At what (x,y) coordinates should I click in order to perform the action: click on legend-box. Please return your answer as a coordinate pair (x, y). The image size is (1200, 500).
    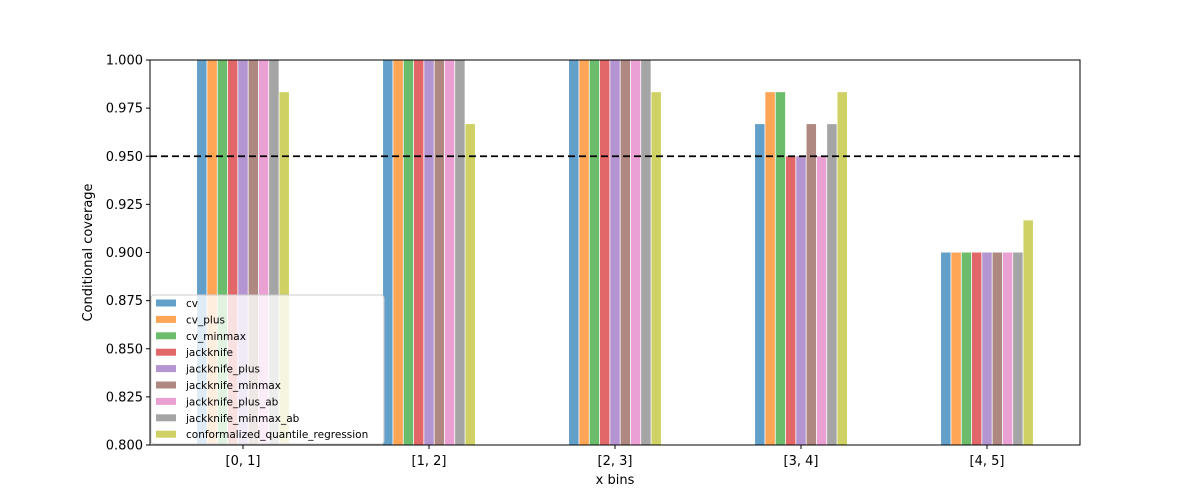
    Looking at the image, I should click on (267, 369).